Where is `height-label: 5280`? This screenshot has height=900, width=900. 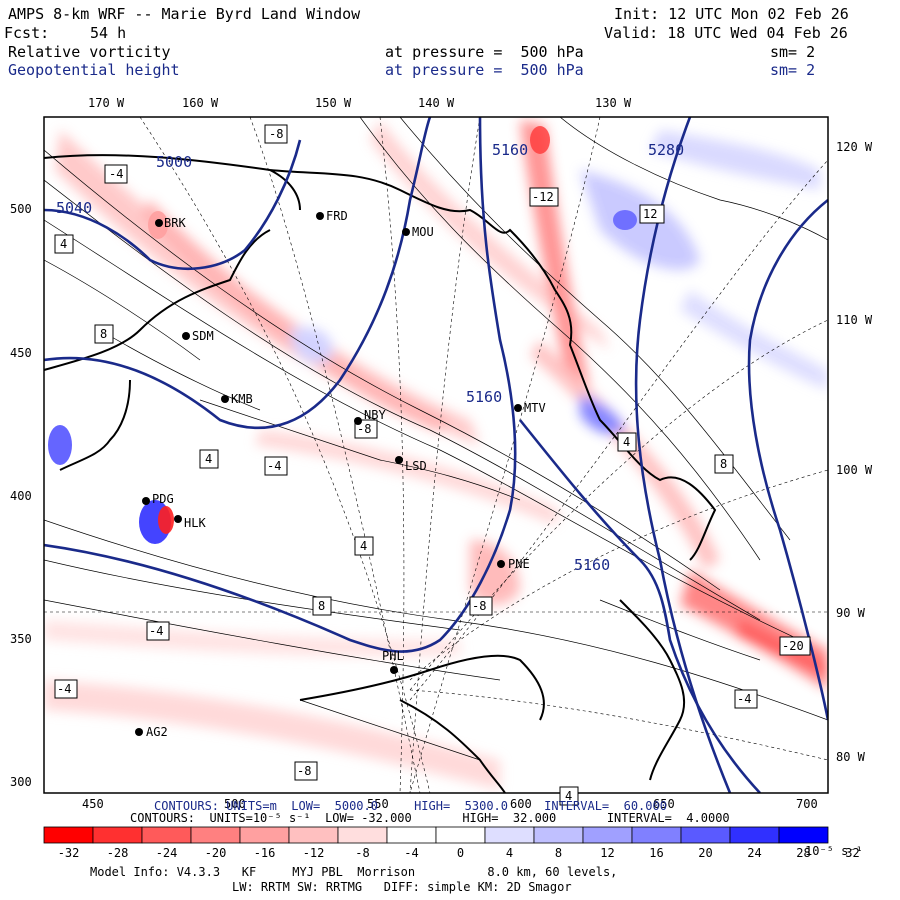 height-label: 5280 is located at coordinates (666, 150).